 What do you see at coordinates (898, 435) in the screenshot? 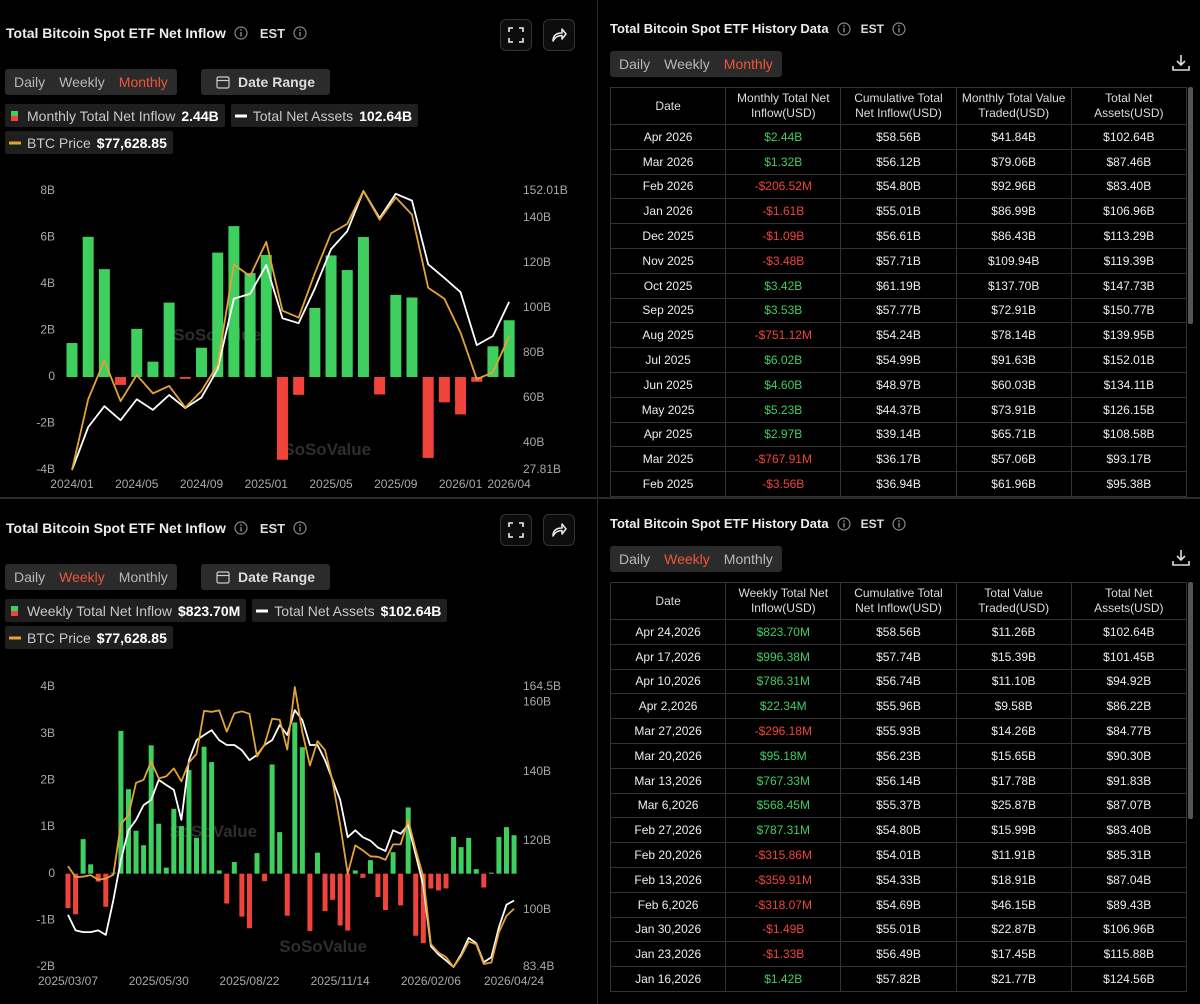
I see `table-row: Apr 2025 $2.97B $39.14B $65.71B $108.58B` at bounding box center [898, 435].